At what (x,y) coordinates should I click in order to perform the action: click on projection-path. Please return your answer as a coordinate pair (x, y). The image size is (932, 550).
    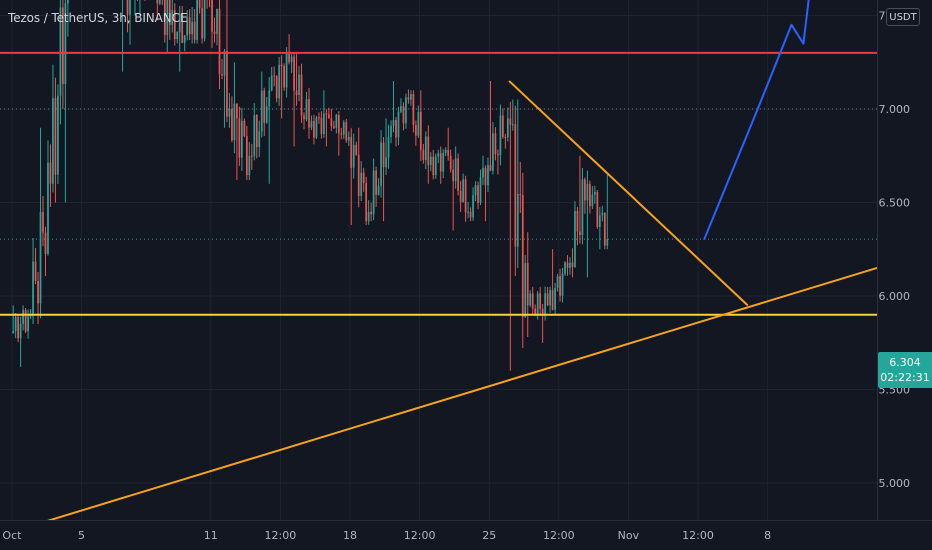
    Looking at the image, I should click on (770, 120).